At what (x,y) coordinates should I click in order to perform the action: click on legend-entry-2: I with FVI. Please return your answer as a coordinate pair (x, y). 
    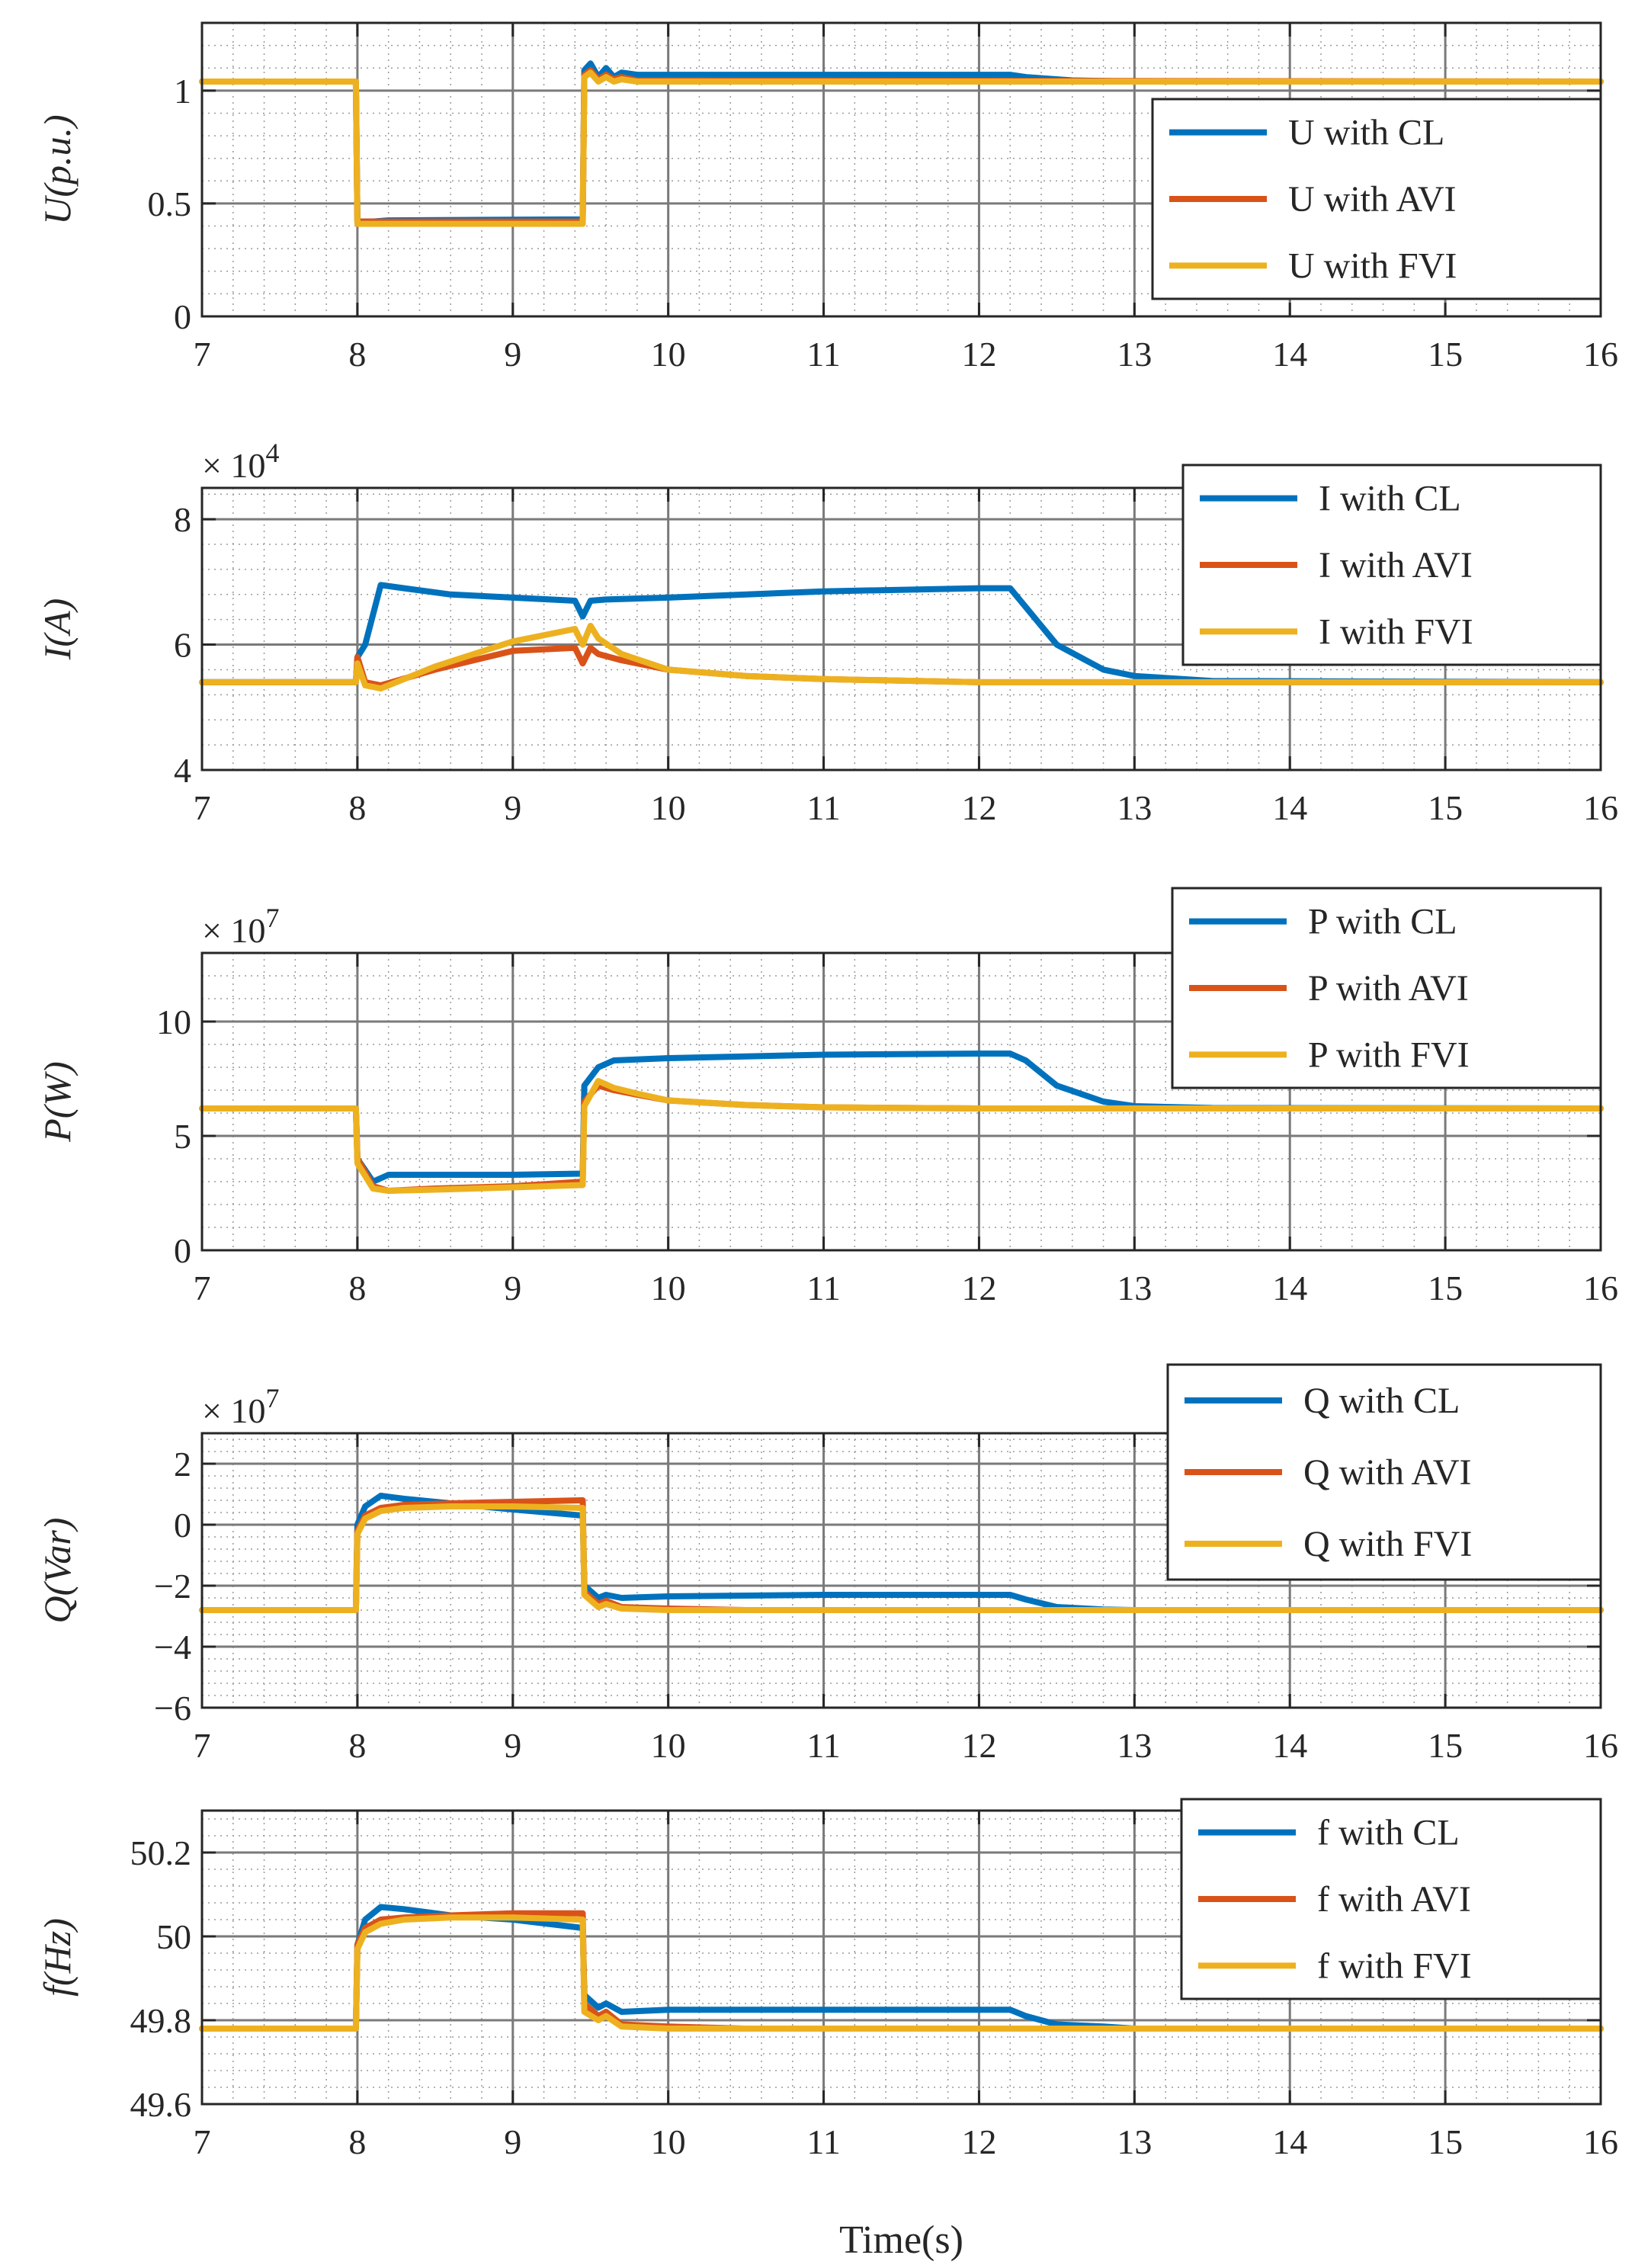
    Looking at the image, I should click on (1396, 631).